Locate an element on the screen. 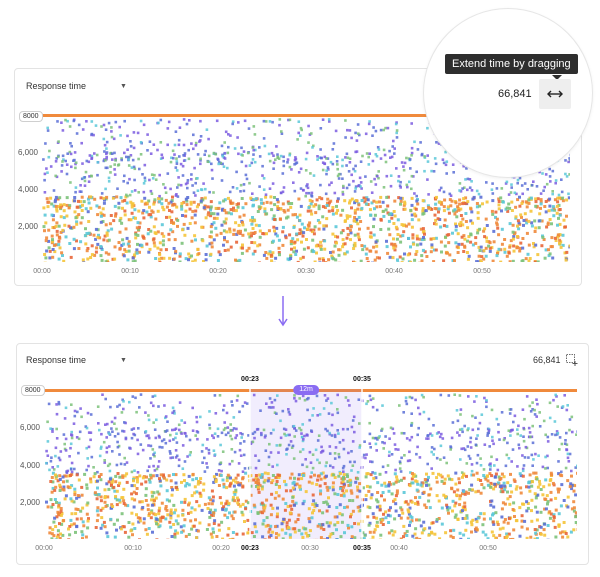  extend-time-tooltip: Extend time by dragging is located at coordinates (511, 64).